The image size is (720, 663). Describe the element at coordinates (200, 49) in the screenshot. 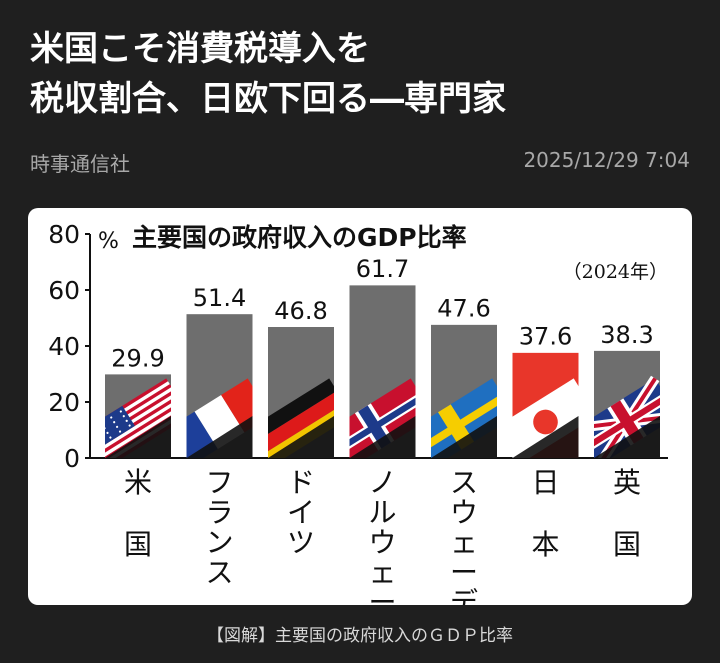

I see `headline-line-1: 米国こそ消費税導入を` at that location.